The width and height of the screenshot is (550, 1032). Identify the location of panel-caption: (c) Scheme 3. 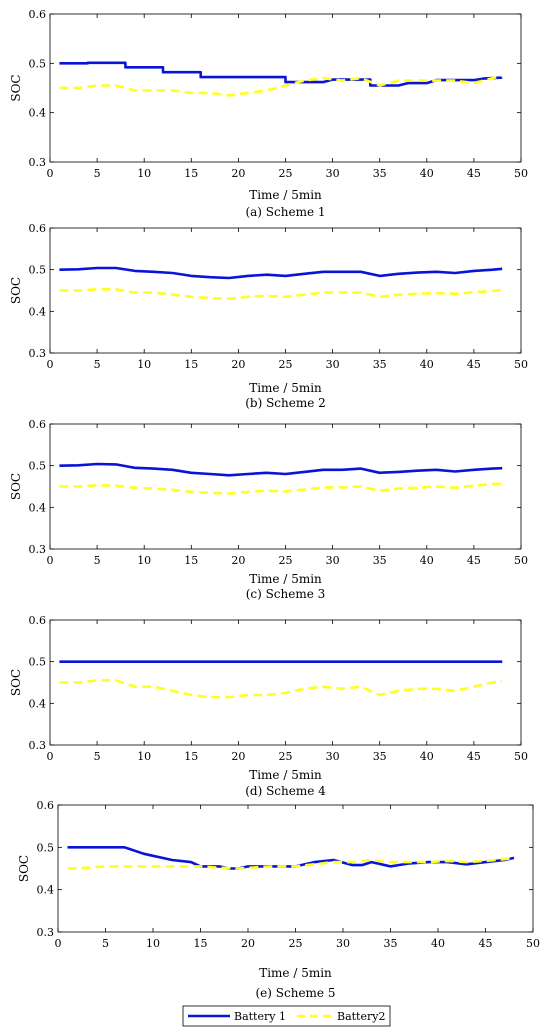
(286, 594).